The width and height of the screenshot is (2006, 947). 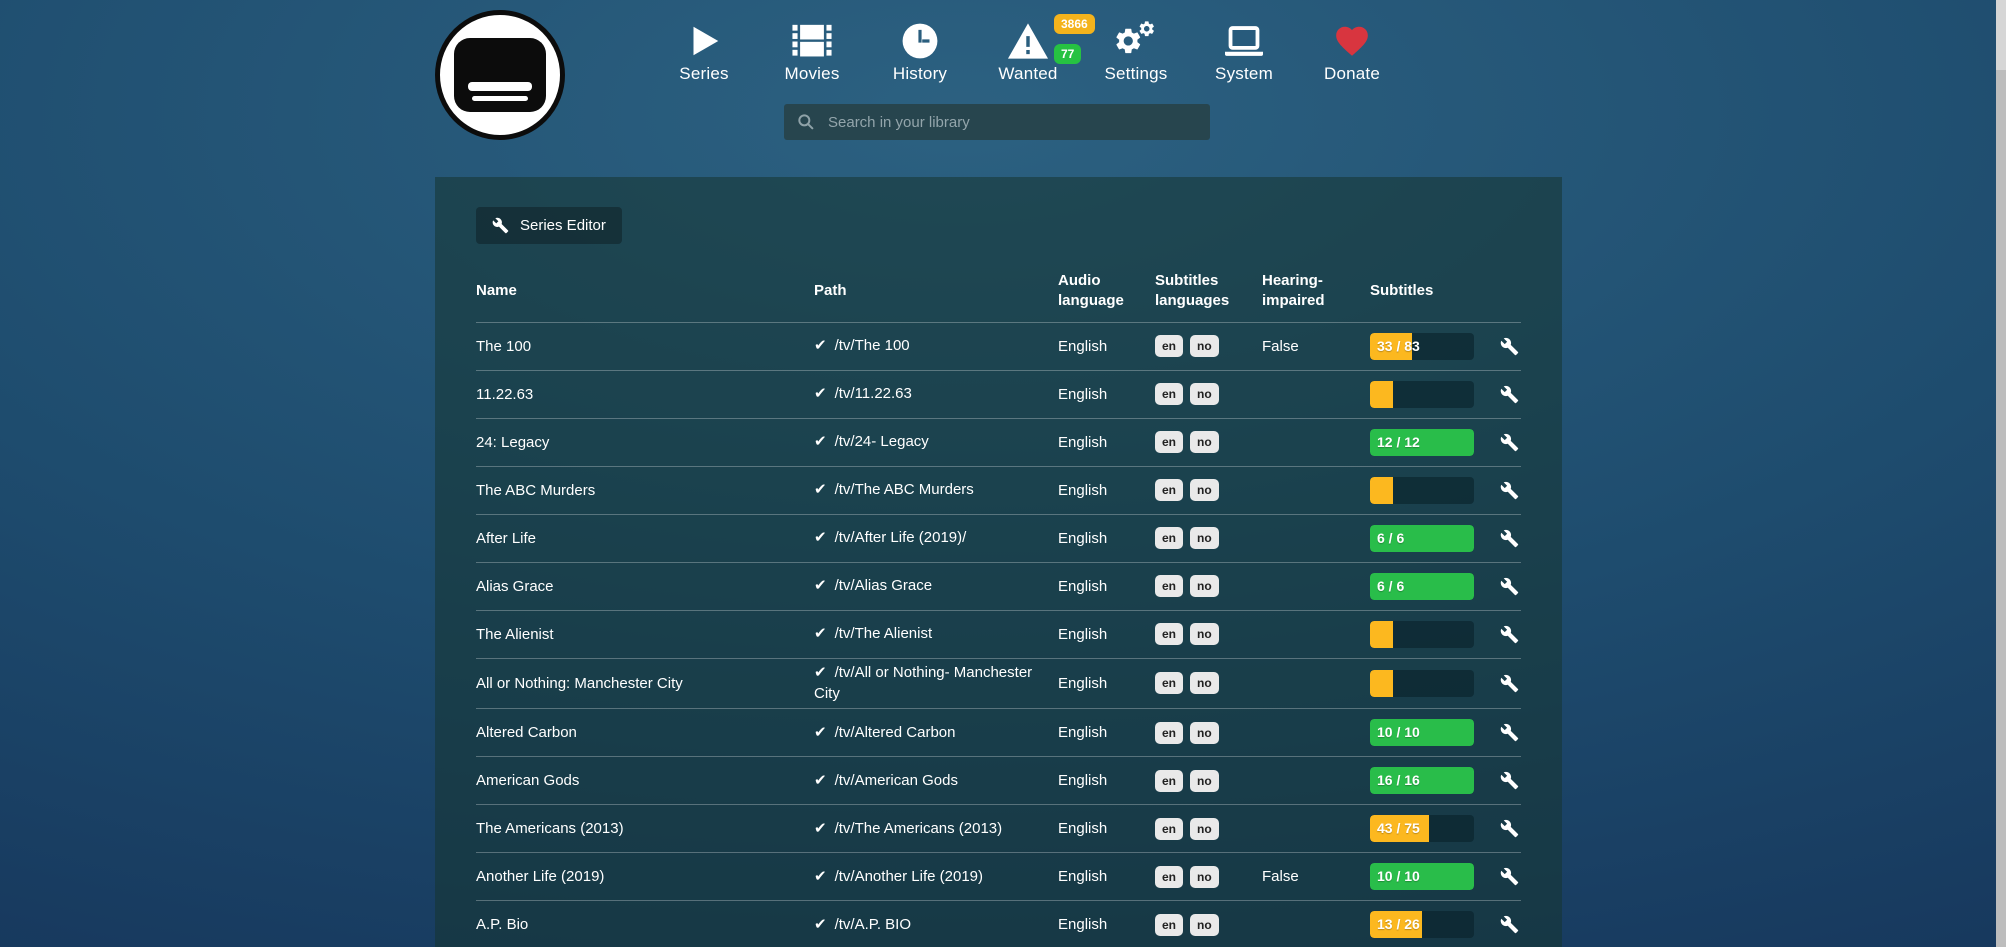 I want to click on series-path-text: /tv/The Alienist, so click(x=883, y=634).